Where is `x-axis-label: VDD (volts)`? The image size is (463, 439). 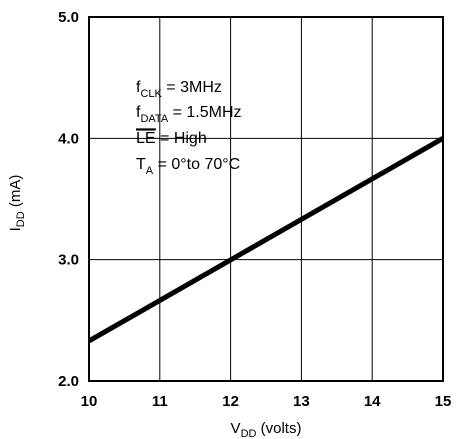
x-axis-label: VDD (volts) is located at coordinates (266, 429).